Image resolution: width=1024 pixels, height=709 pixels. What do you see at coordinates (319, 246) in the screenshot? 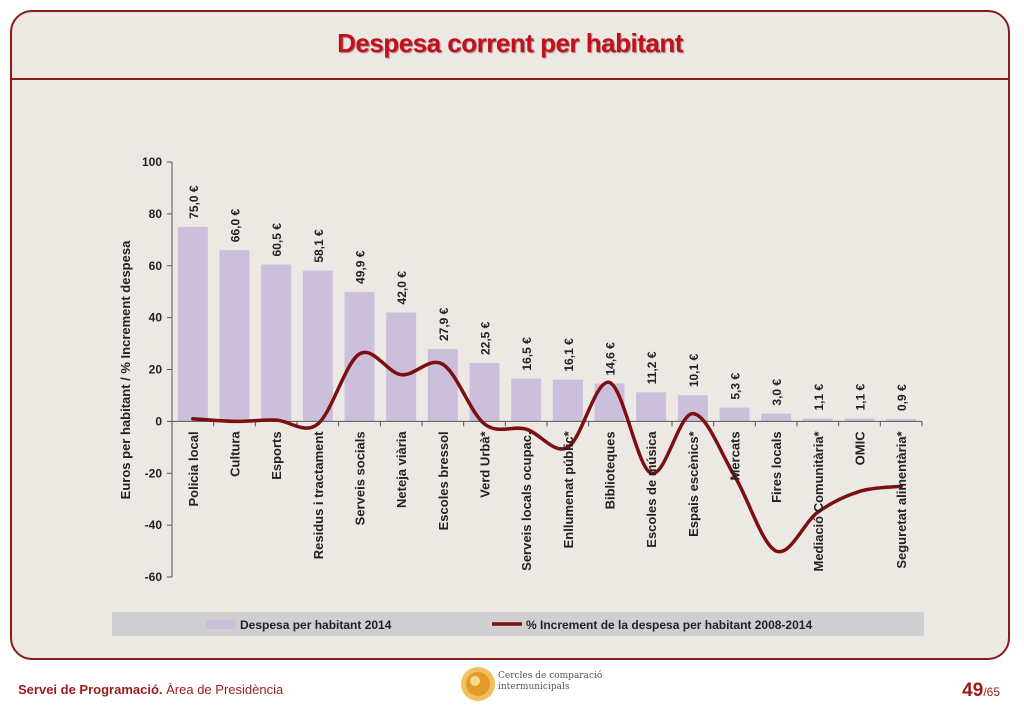
I see `bar-data-label: 58,1 €` at bounding box center [319, 246].